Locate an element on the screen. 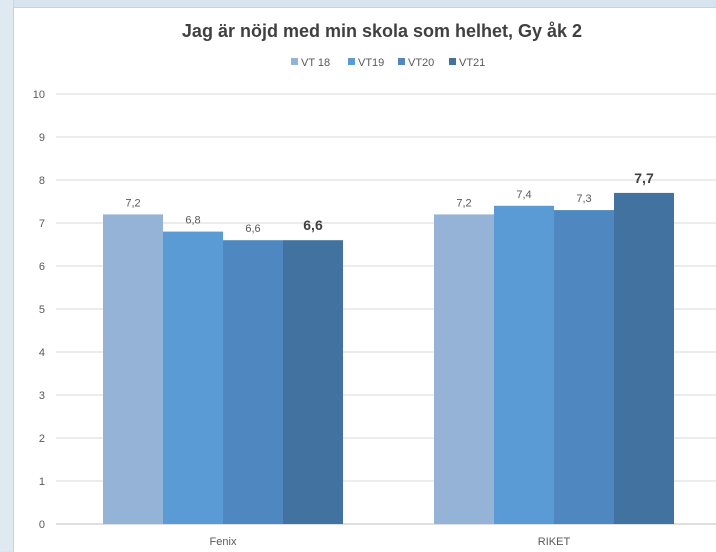 Image resolution: width=716 pixels, height=552 pixels. legend-label: VT20 is located at coordinates (421, 63).